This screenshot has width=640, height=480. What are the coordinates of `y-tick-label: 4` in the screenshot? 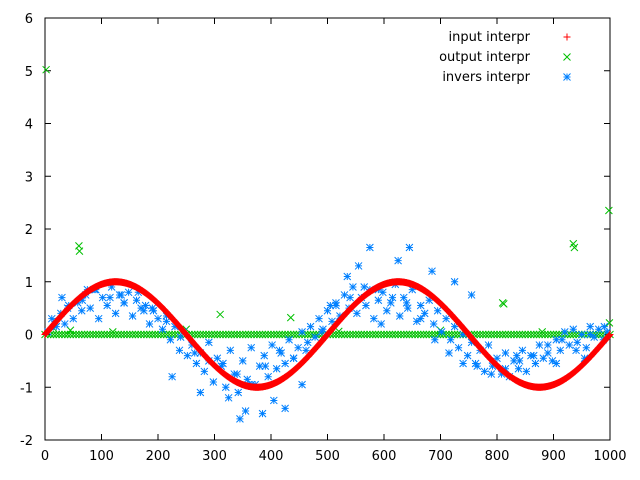 It's located at (29, 125).